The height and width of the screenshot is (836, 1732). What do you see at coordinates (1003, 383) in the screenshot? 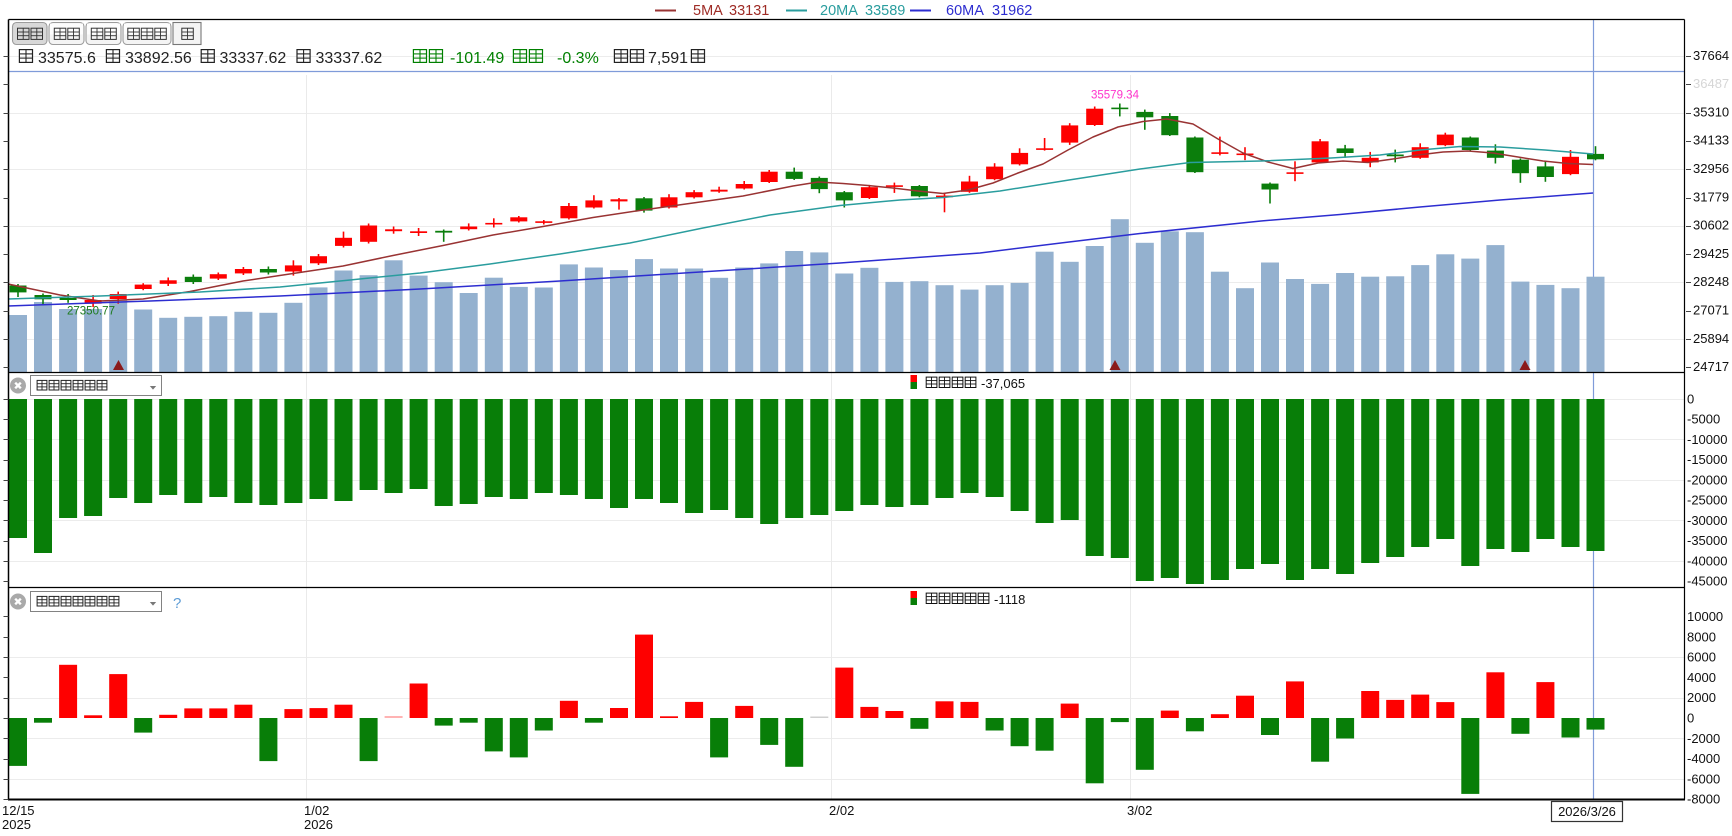
I see `svg-text: -37,065` at bounding box center [1003, 383].